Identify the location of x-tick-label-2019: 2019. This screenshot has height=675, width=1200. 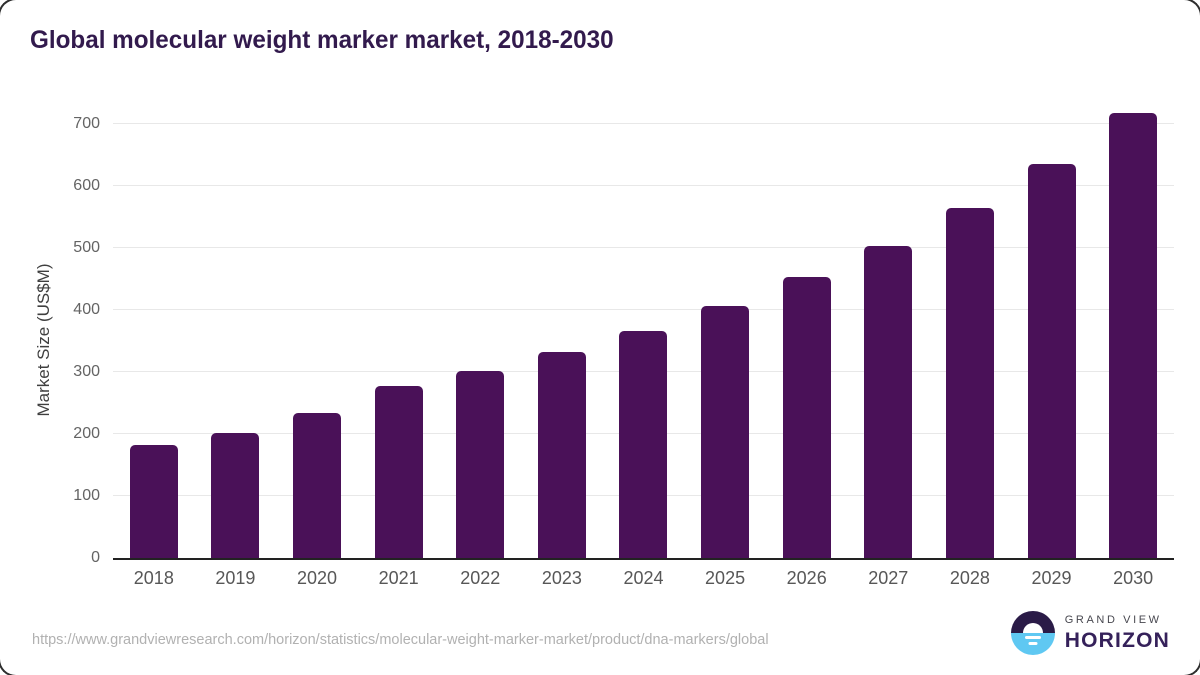
(235, 578).